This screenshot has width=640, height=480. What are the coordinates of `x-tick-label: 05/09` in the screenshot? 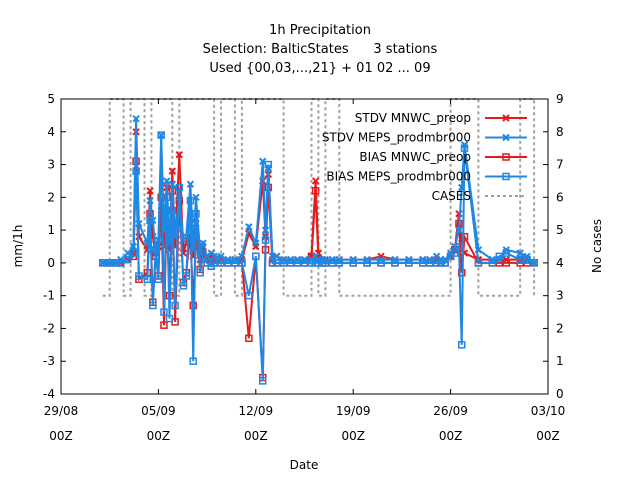 It's located at (158, 411).